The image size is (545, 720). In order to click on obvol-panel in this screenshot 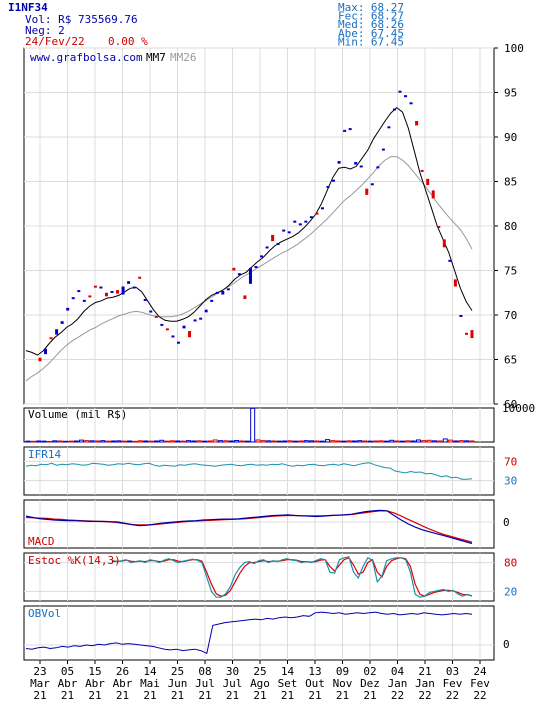, I will do `click(259, 633)`.